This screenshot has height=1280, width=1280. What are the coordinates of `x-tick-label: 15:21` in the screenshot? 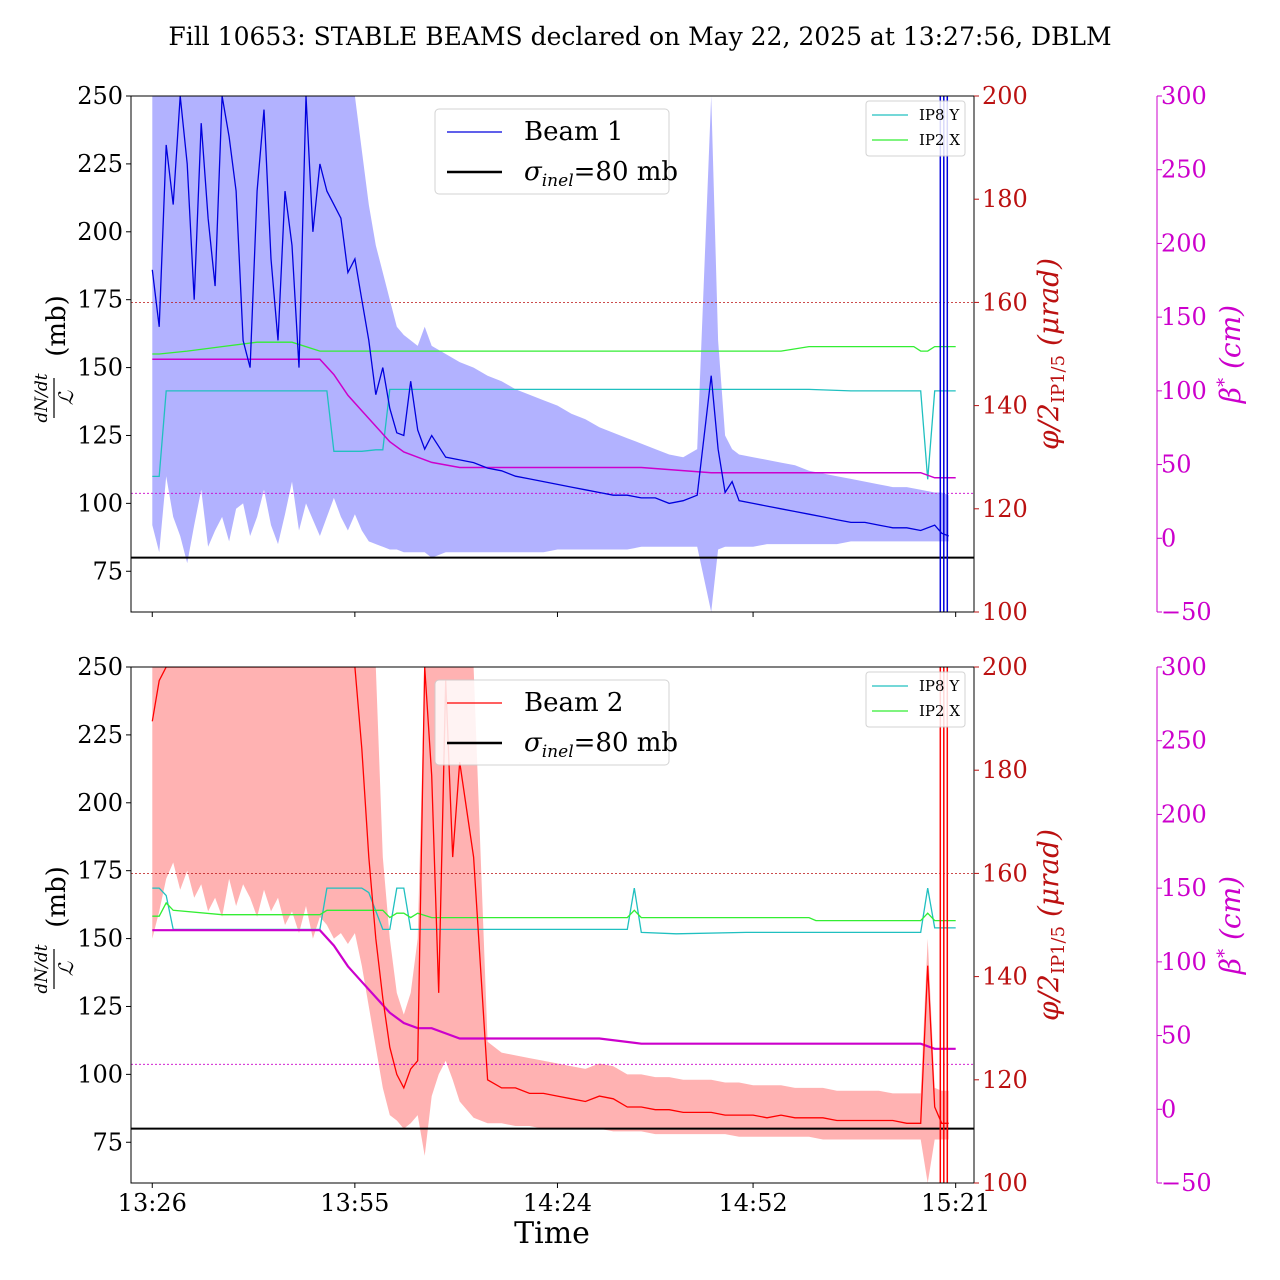 It's located at (955, 1203).